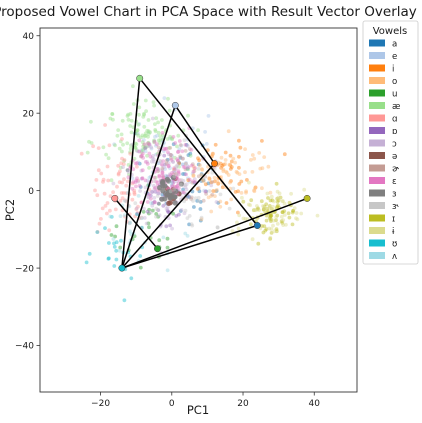 The image size is (422, 423). What do you see at coordinates (393, 220) in the screenshot?
I see `legend-label: ɪ` at bounding box center [393, 220].